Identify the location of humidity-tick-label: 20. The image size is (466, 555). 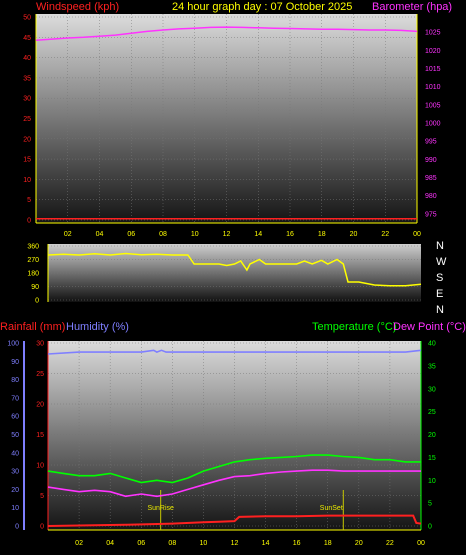
(15, 490).